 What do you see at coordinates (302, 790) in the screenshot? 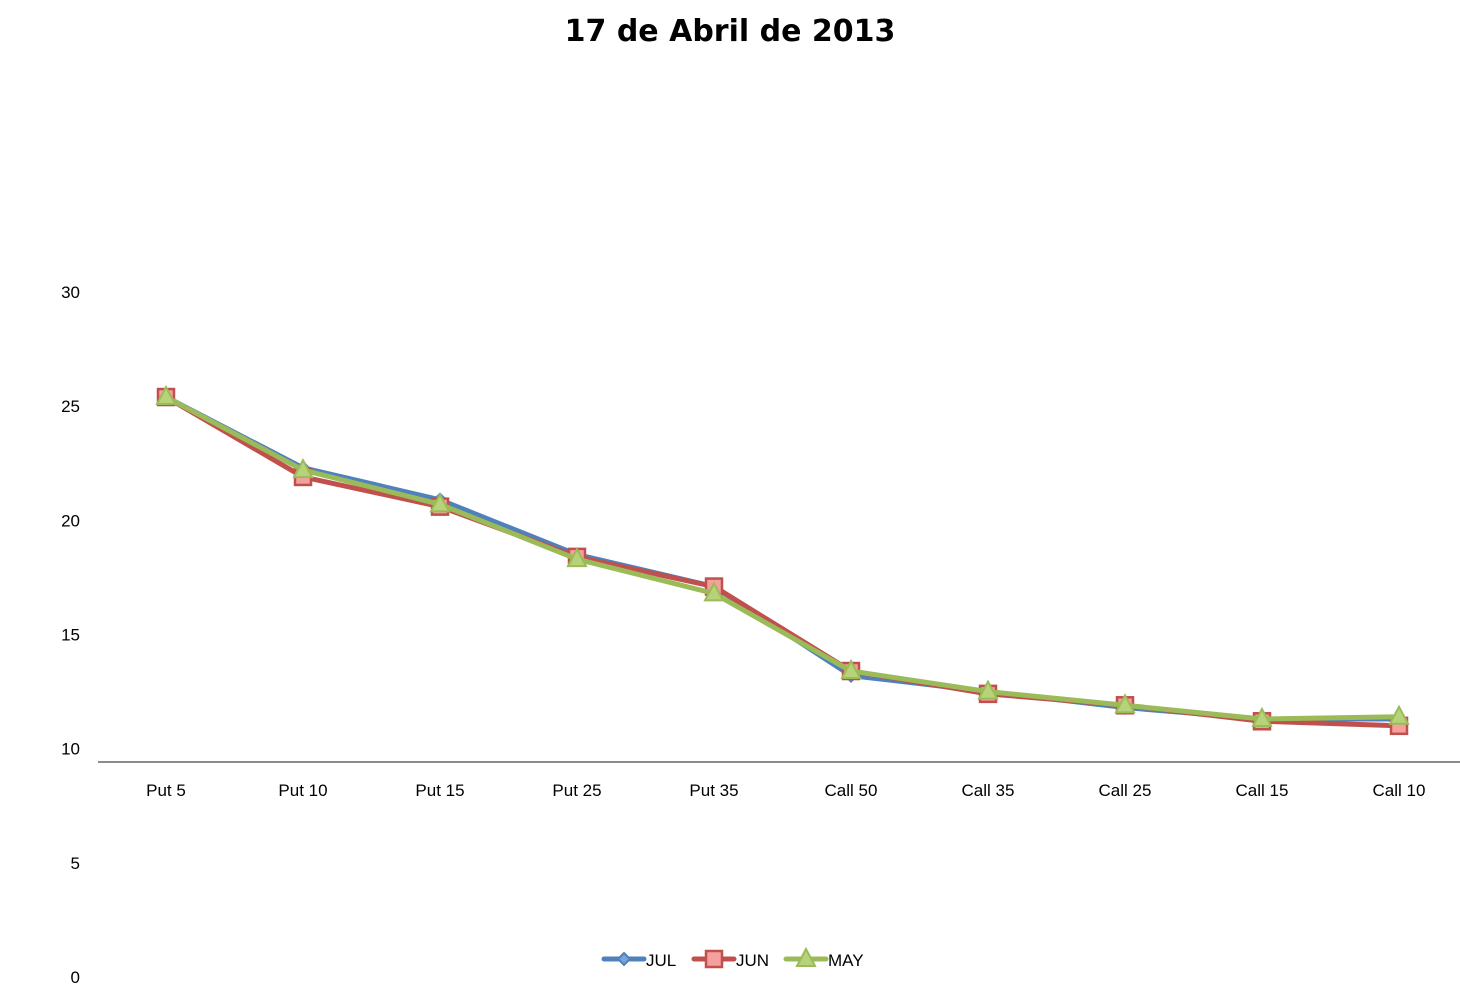
I see `x-tick-label: Put 10` at bounding box center [302, 790].